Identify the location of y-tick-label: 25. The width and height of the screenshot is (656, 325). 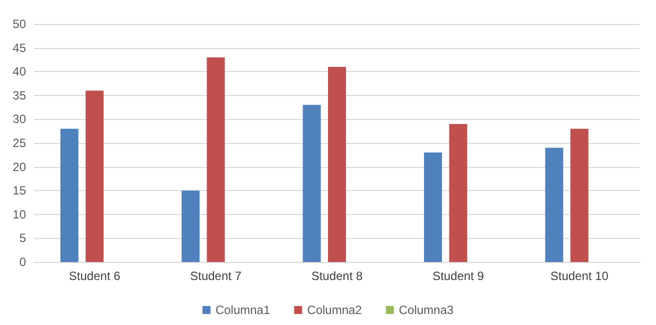
(19, 143).